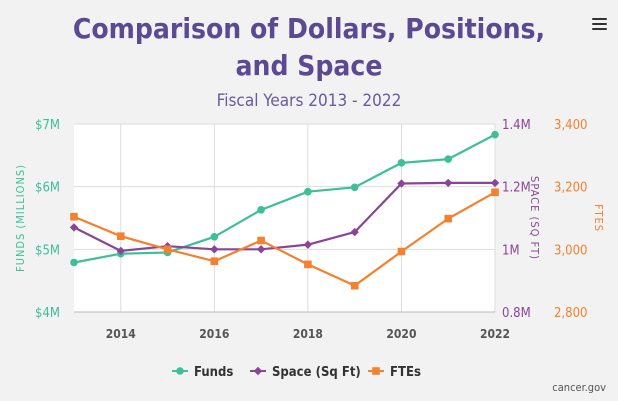 The width and height of the screenshot is (618, 401). Describe the element at coordinates (309, 65) in the screenshot. I see `chart-title-line-2: and Space` at that location.